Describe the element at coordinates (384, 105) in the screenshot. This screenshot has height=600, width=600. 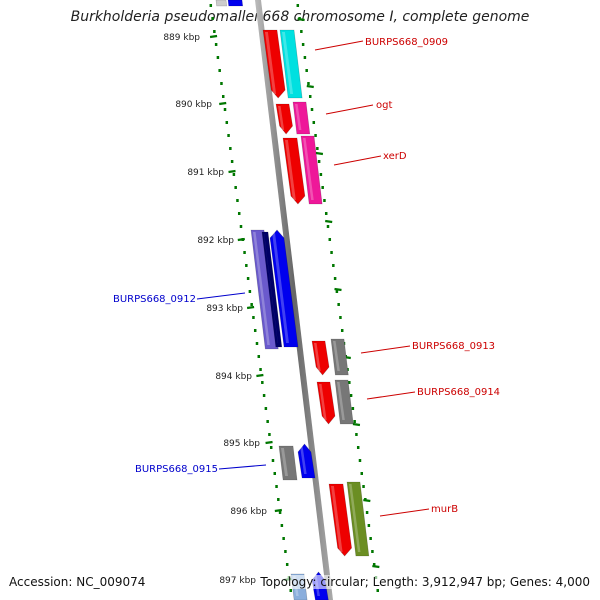
I see `gene-label: ogt` at that location.